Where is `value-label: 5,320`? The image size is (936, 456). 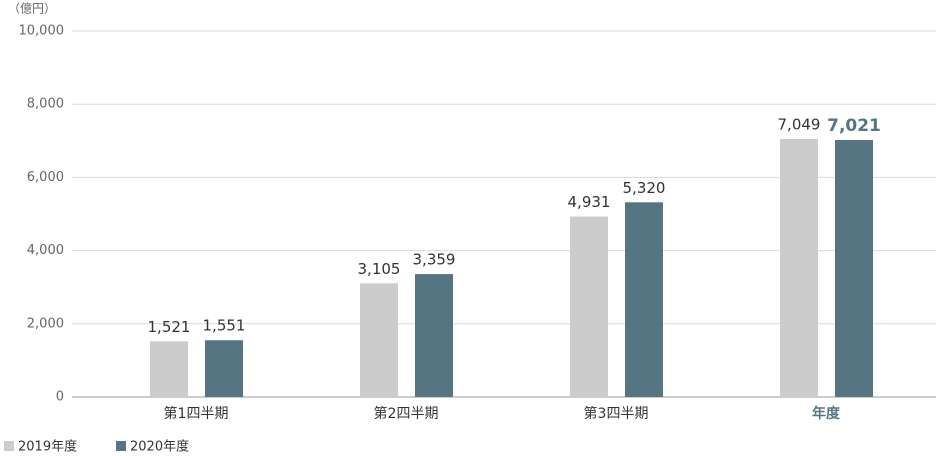 value-label: 5,320 is located at coordinates (644, 188).